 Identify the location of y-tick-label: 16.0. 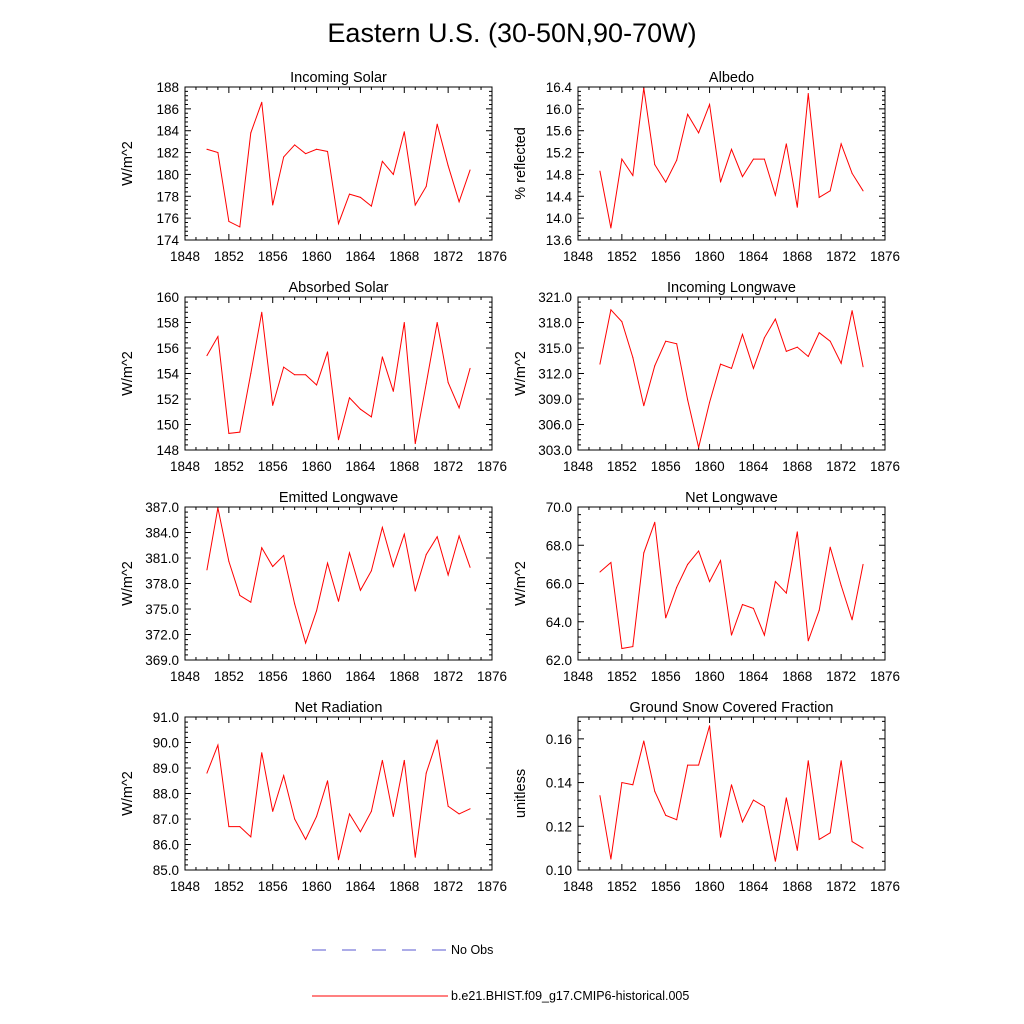
(559, 109).